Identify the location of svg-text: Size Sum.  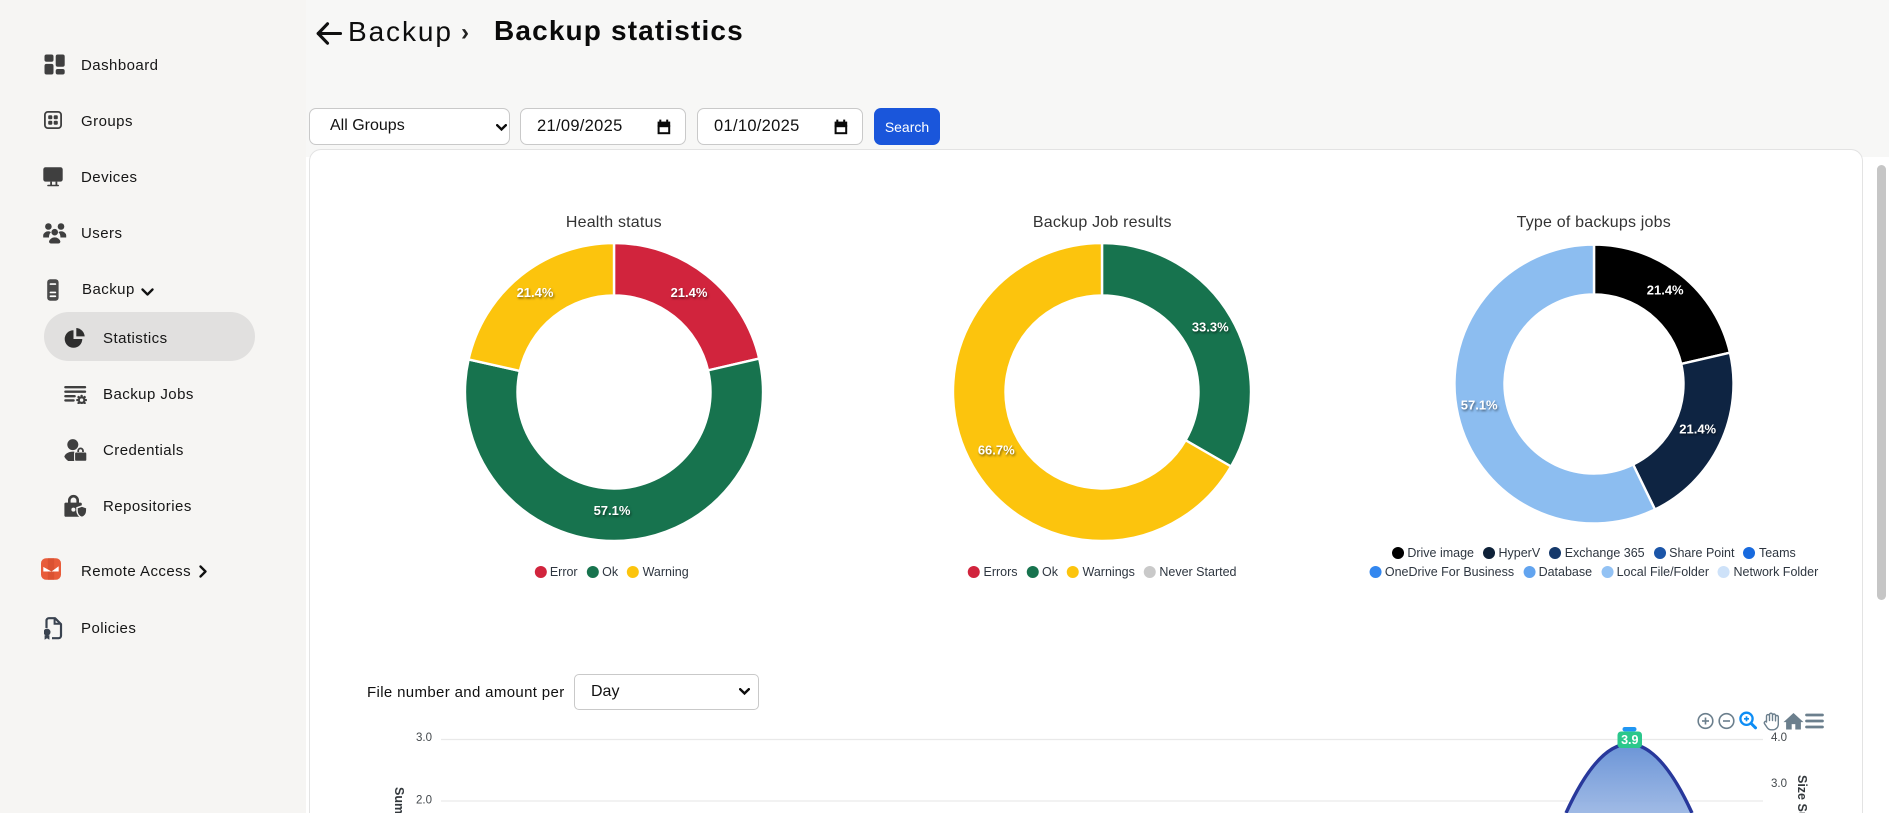
(1802, 794).